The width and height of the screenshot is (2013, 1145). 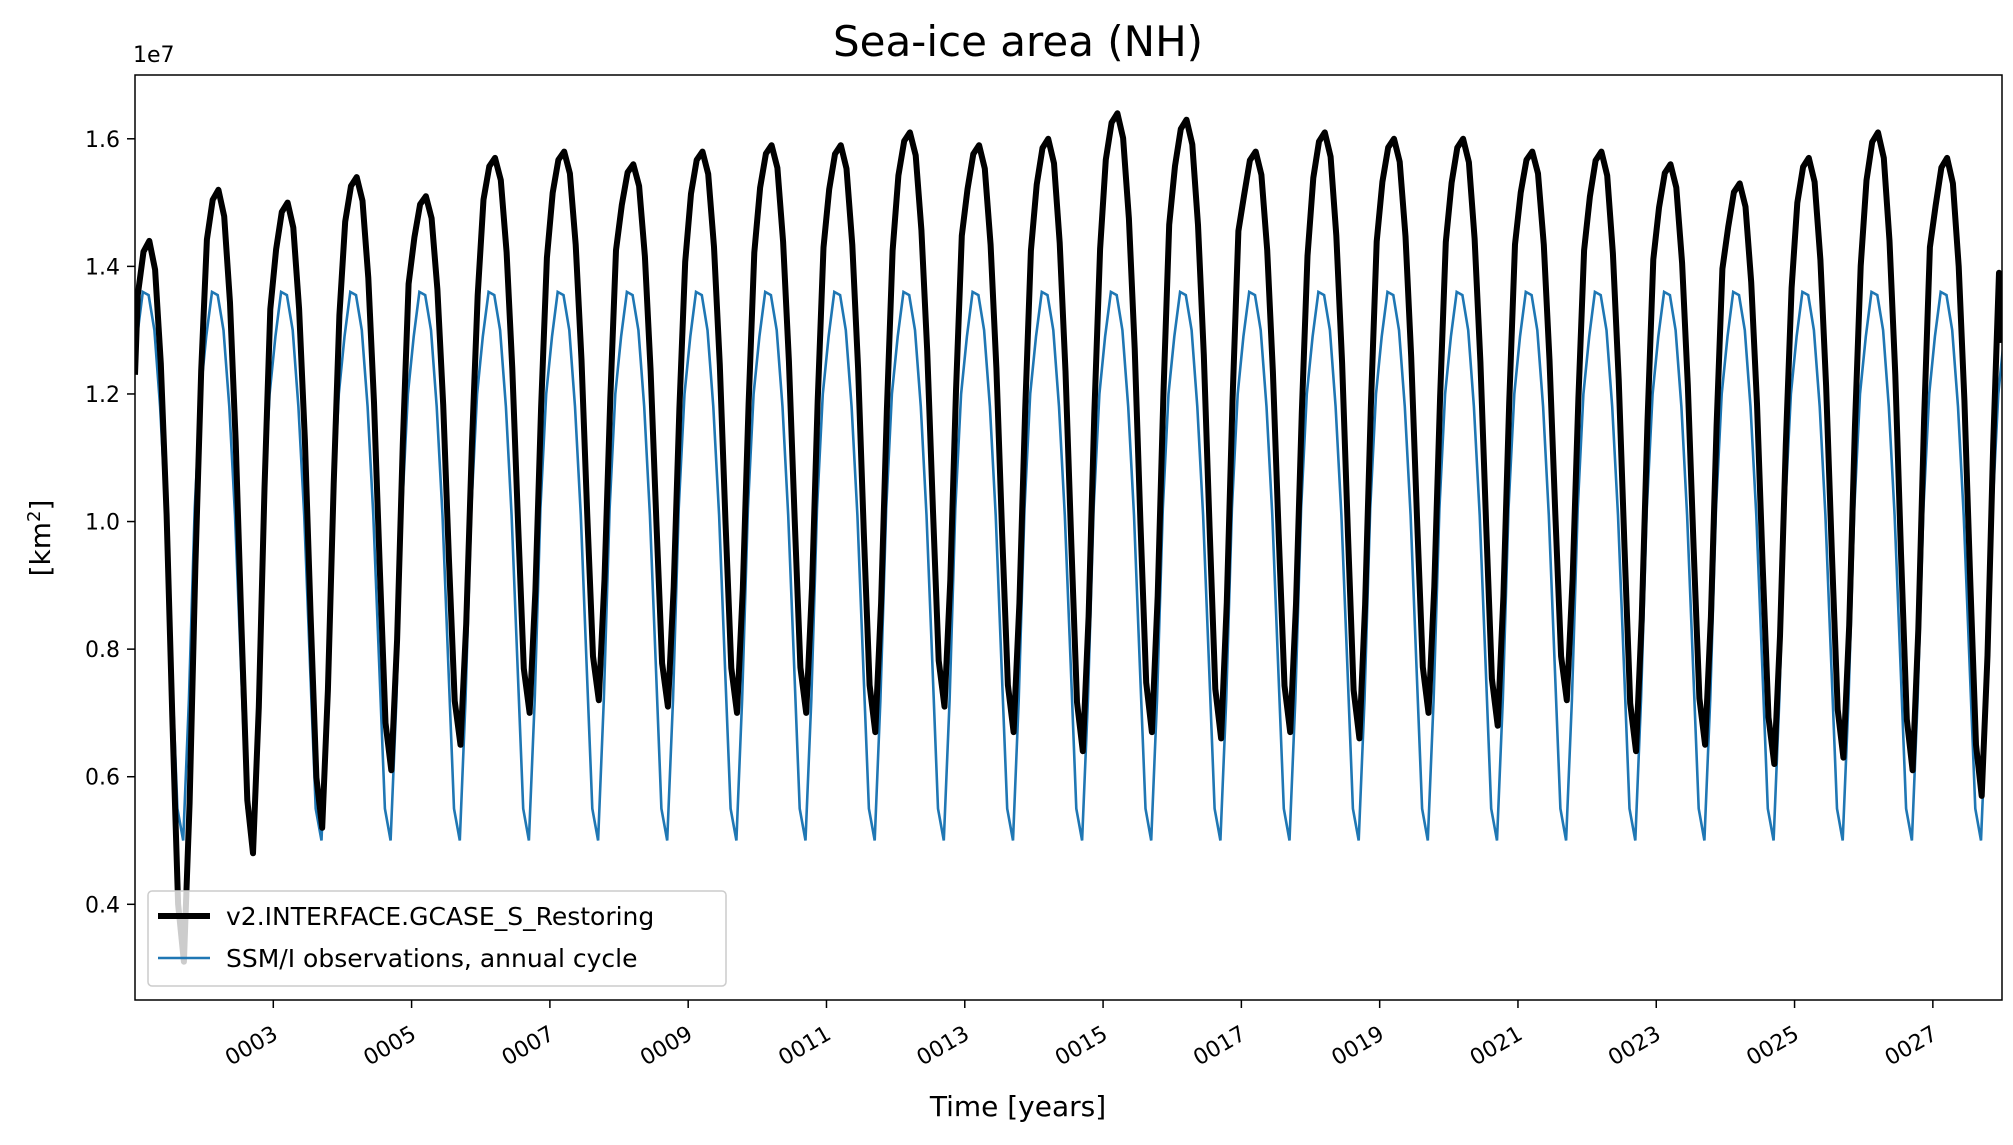 I want to click on y-tick-label: 1.0, so click(x=102, y=523).